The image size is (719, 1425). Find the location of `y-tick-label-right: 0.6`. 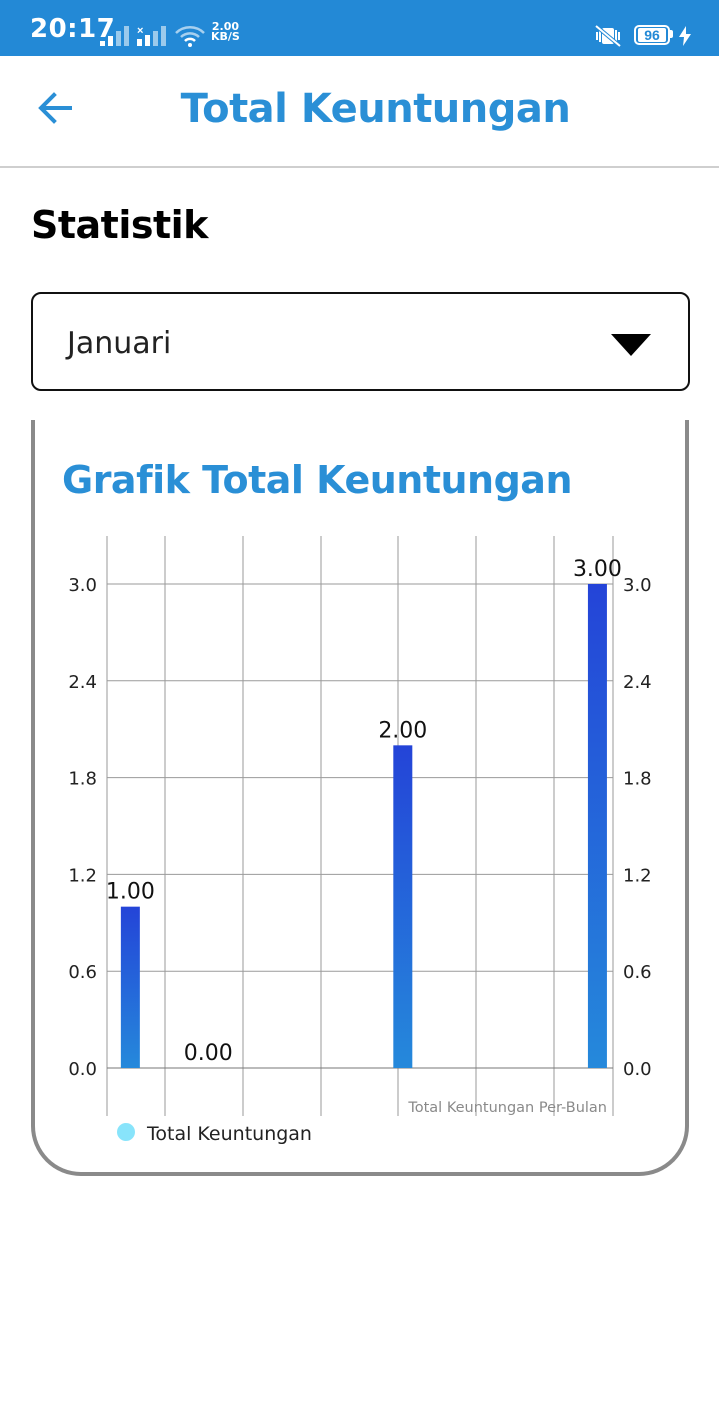

y-tick-label-right: 0.6 is located at coordinates (637, 972).